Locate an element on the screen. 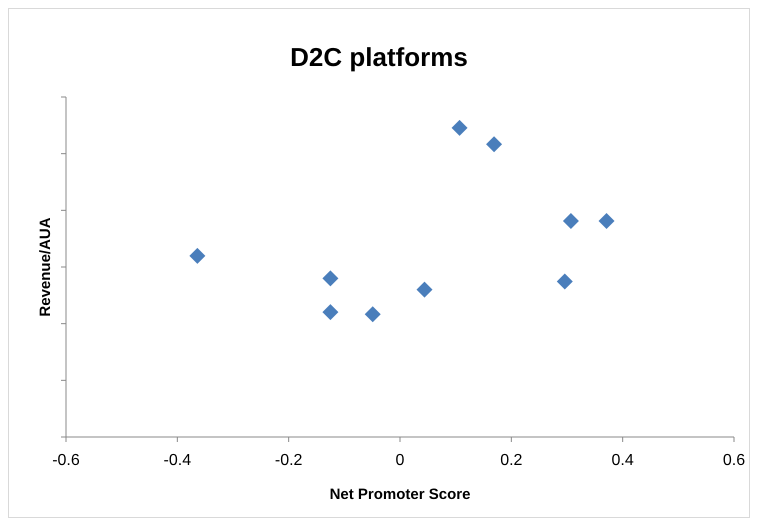  x-tick-label: 0.6 is located at coordinates (734, 460).